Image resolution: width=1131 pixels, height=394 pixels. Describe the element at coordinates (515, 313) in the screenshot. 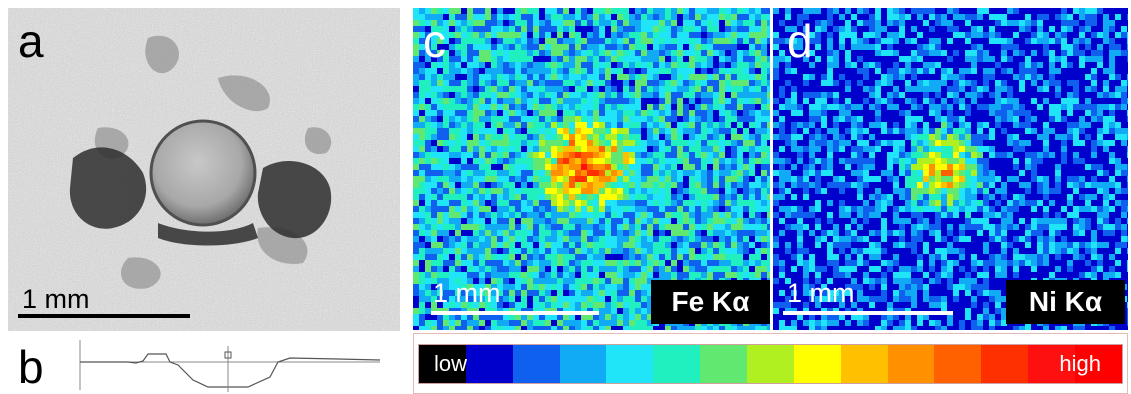

I see `scale-bar-c` at that location.